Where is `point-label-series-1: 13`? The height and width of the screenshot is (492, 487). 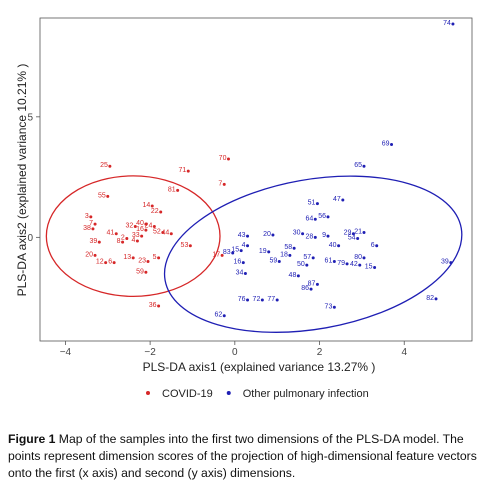
point-label-series-1: 13 is located at coordinates (127, 257).